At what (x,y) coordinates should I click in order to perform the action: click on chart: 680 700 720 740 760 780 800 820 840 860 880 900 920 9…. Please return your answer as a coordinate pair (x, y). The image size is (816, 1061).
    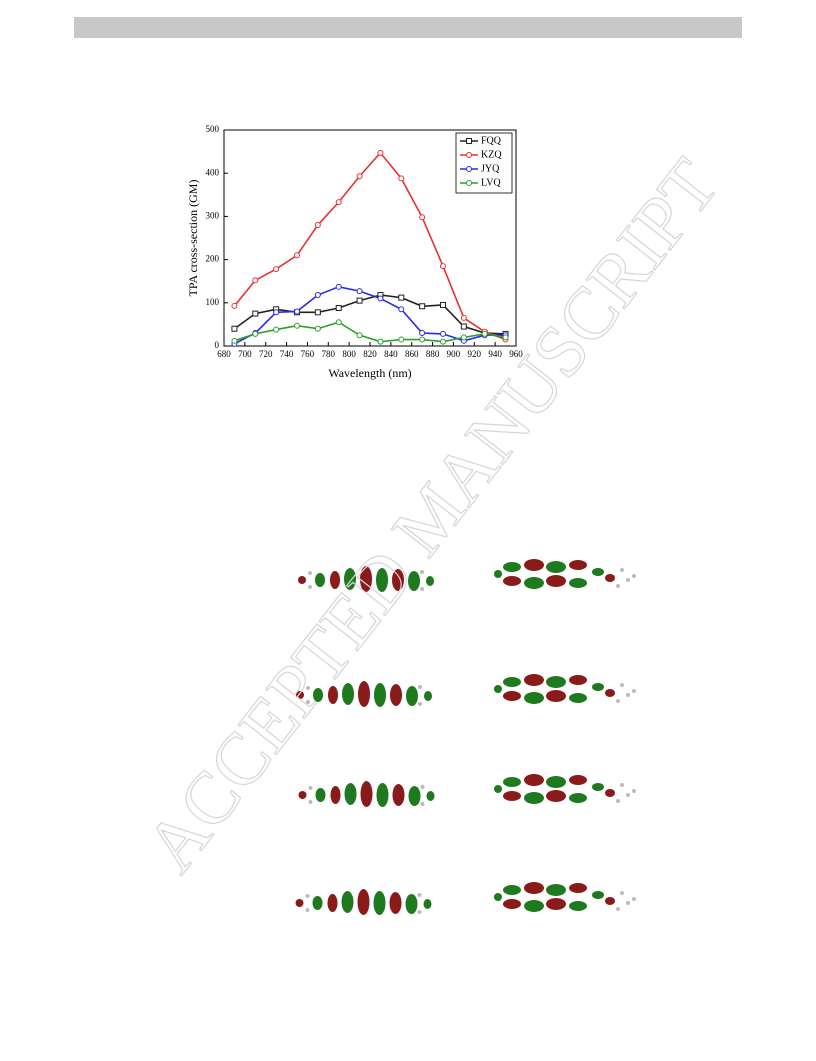
    Looking at the image, I should click on (355, 252).